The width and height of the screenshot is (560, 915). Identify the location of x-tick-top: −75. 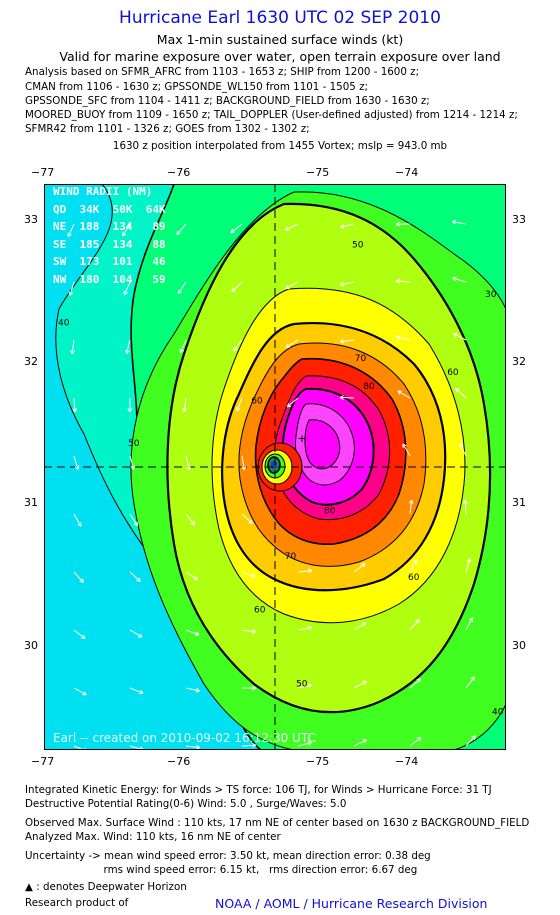
(318, 172).